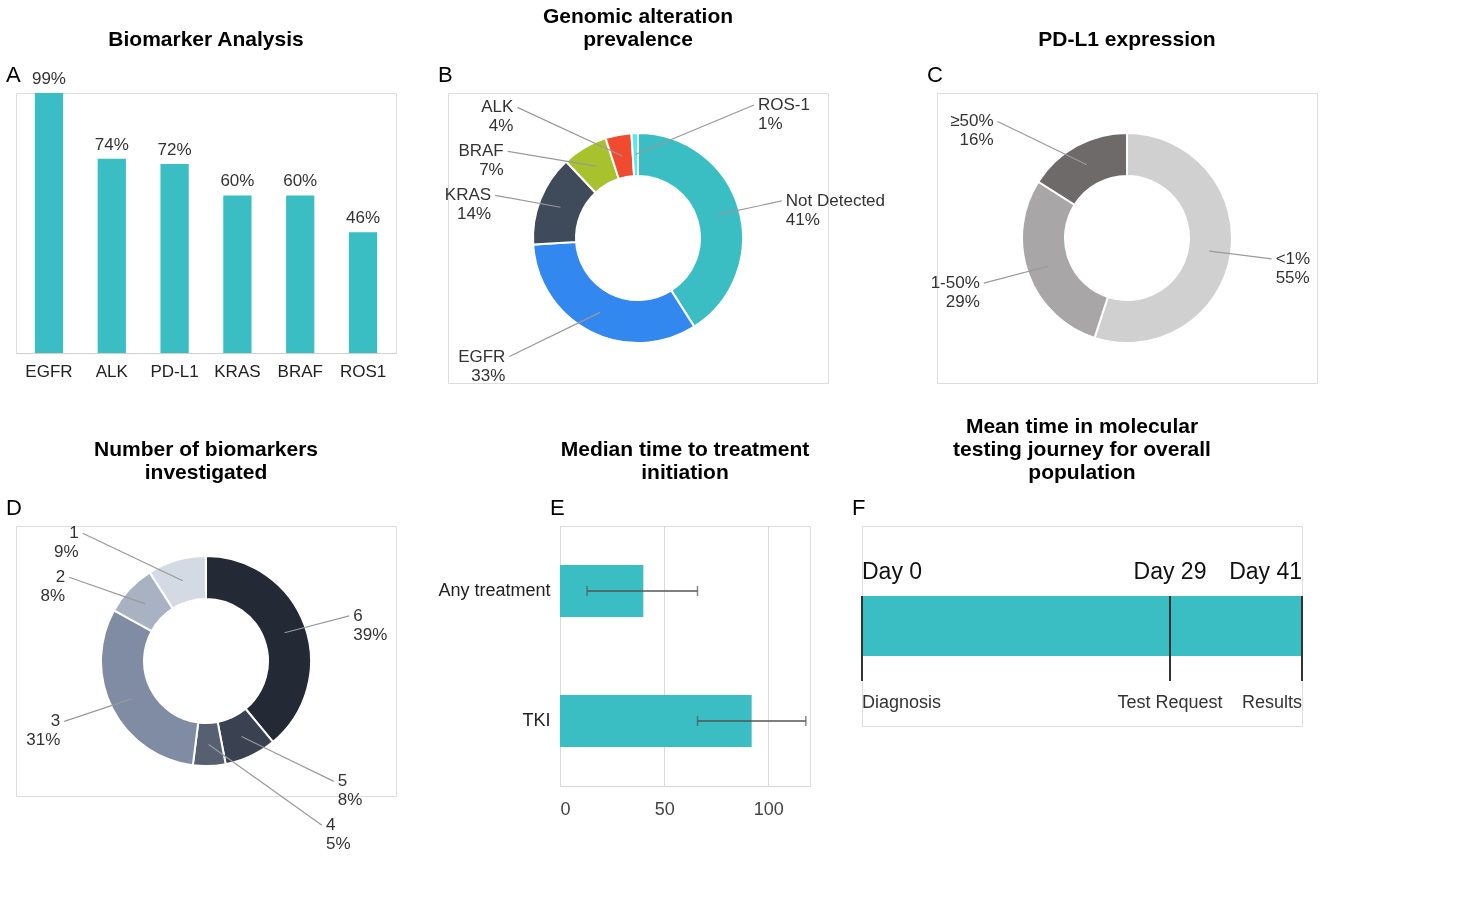  What do you see at coordinates (976, 140) in the screenshot?
I see `data-label: 16%` at bounding box center [976, 140].